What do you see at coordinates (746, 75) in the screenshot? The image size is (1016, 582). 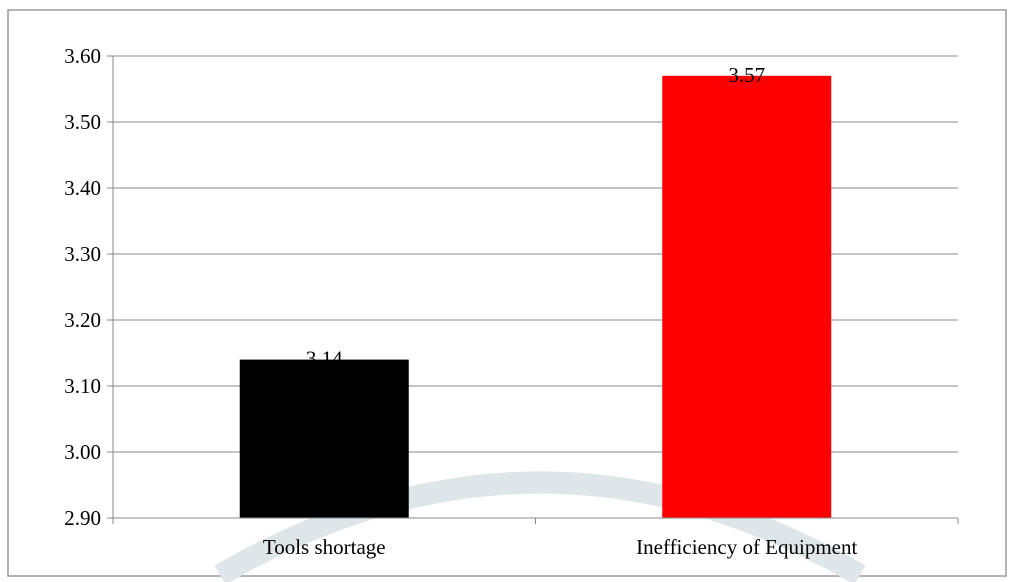 I see `data-label: 3.57` at bounding box center [746, 75].